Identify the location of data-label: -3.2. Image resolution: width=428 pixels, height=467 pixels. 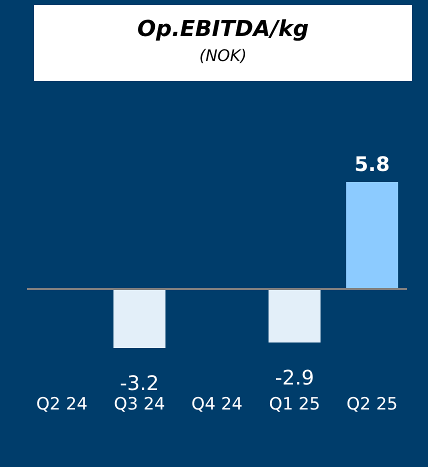
(139, 383).